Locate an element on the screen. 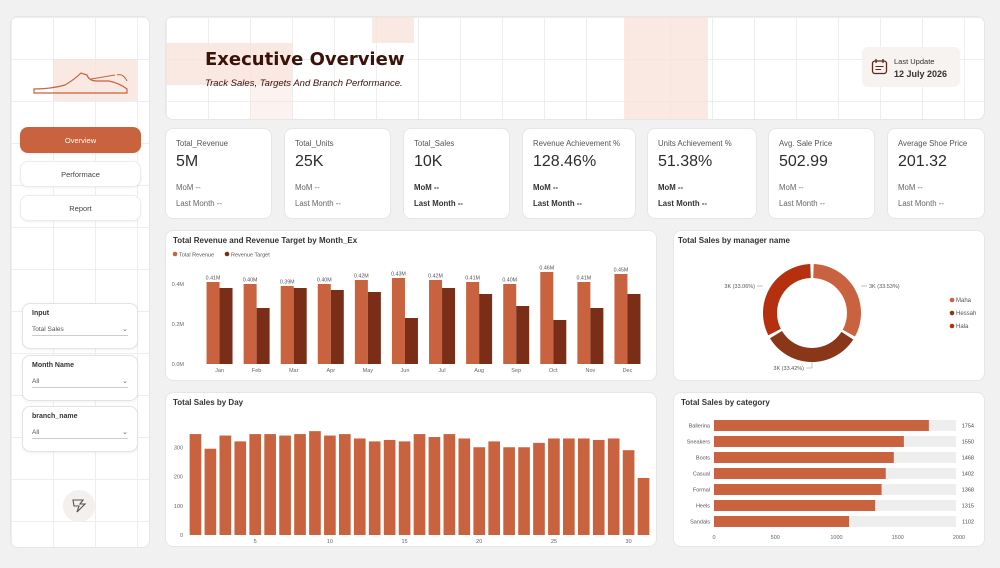 This screenshot has width=1000, height=568. category-label: Formal is located at coordinates (701, 491).